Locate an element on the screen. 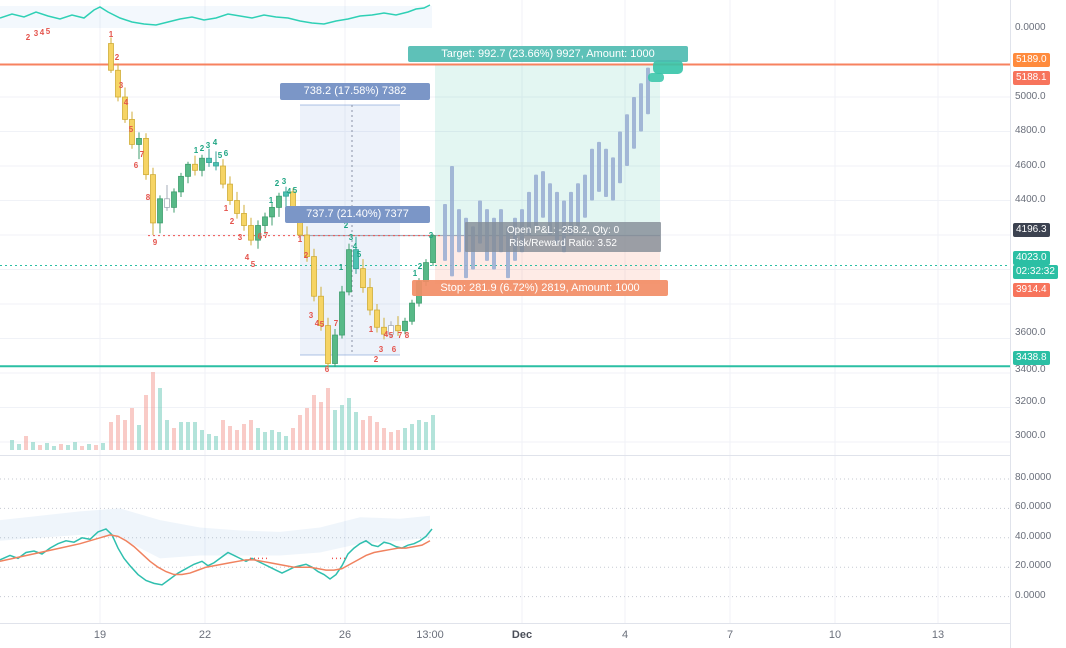 The width and height of the screenshot is (1066, 648). risk-reward-text: Risk/Reward Ratio: 3.52 is located at coordinates (563, 243).